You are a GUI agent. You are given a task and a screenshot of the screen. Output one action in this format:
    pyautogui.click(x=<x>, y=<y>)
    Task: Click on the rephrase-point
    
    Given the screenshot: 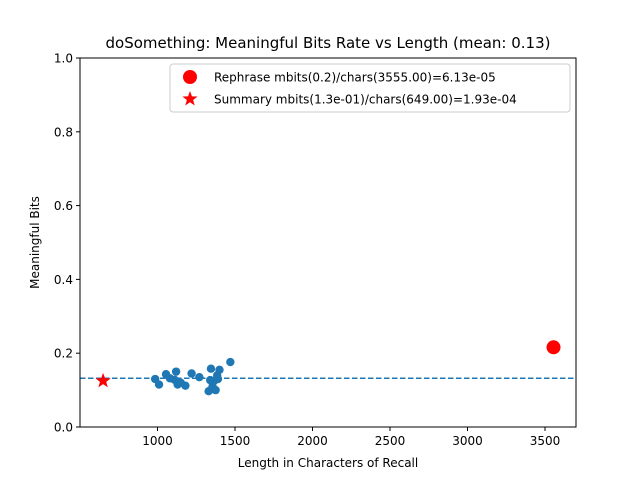 What is the action you would take?
    pyautogui.click(x=553, y=347)
    